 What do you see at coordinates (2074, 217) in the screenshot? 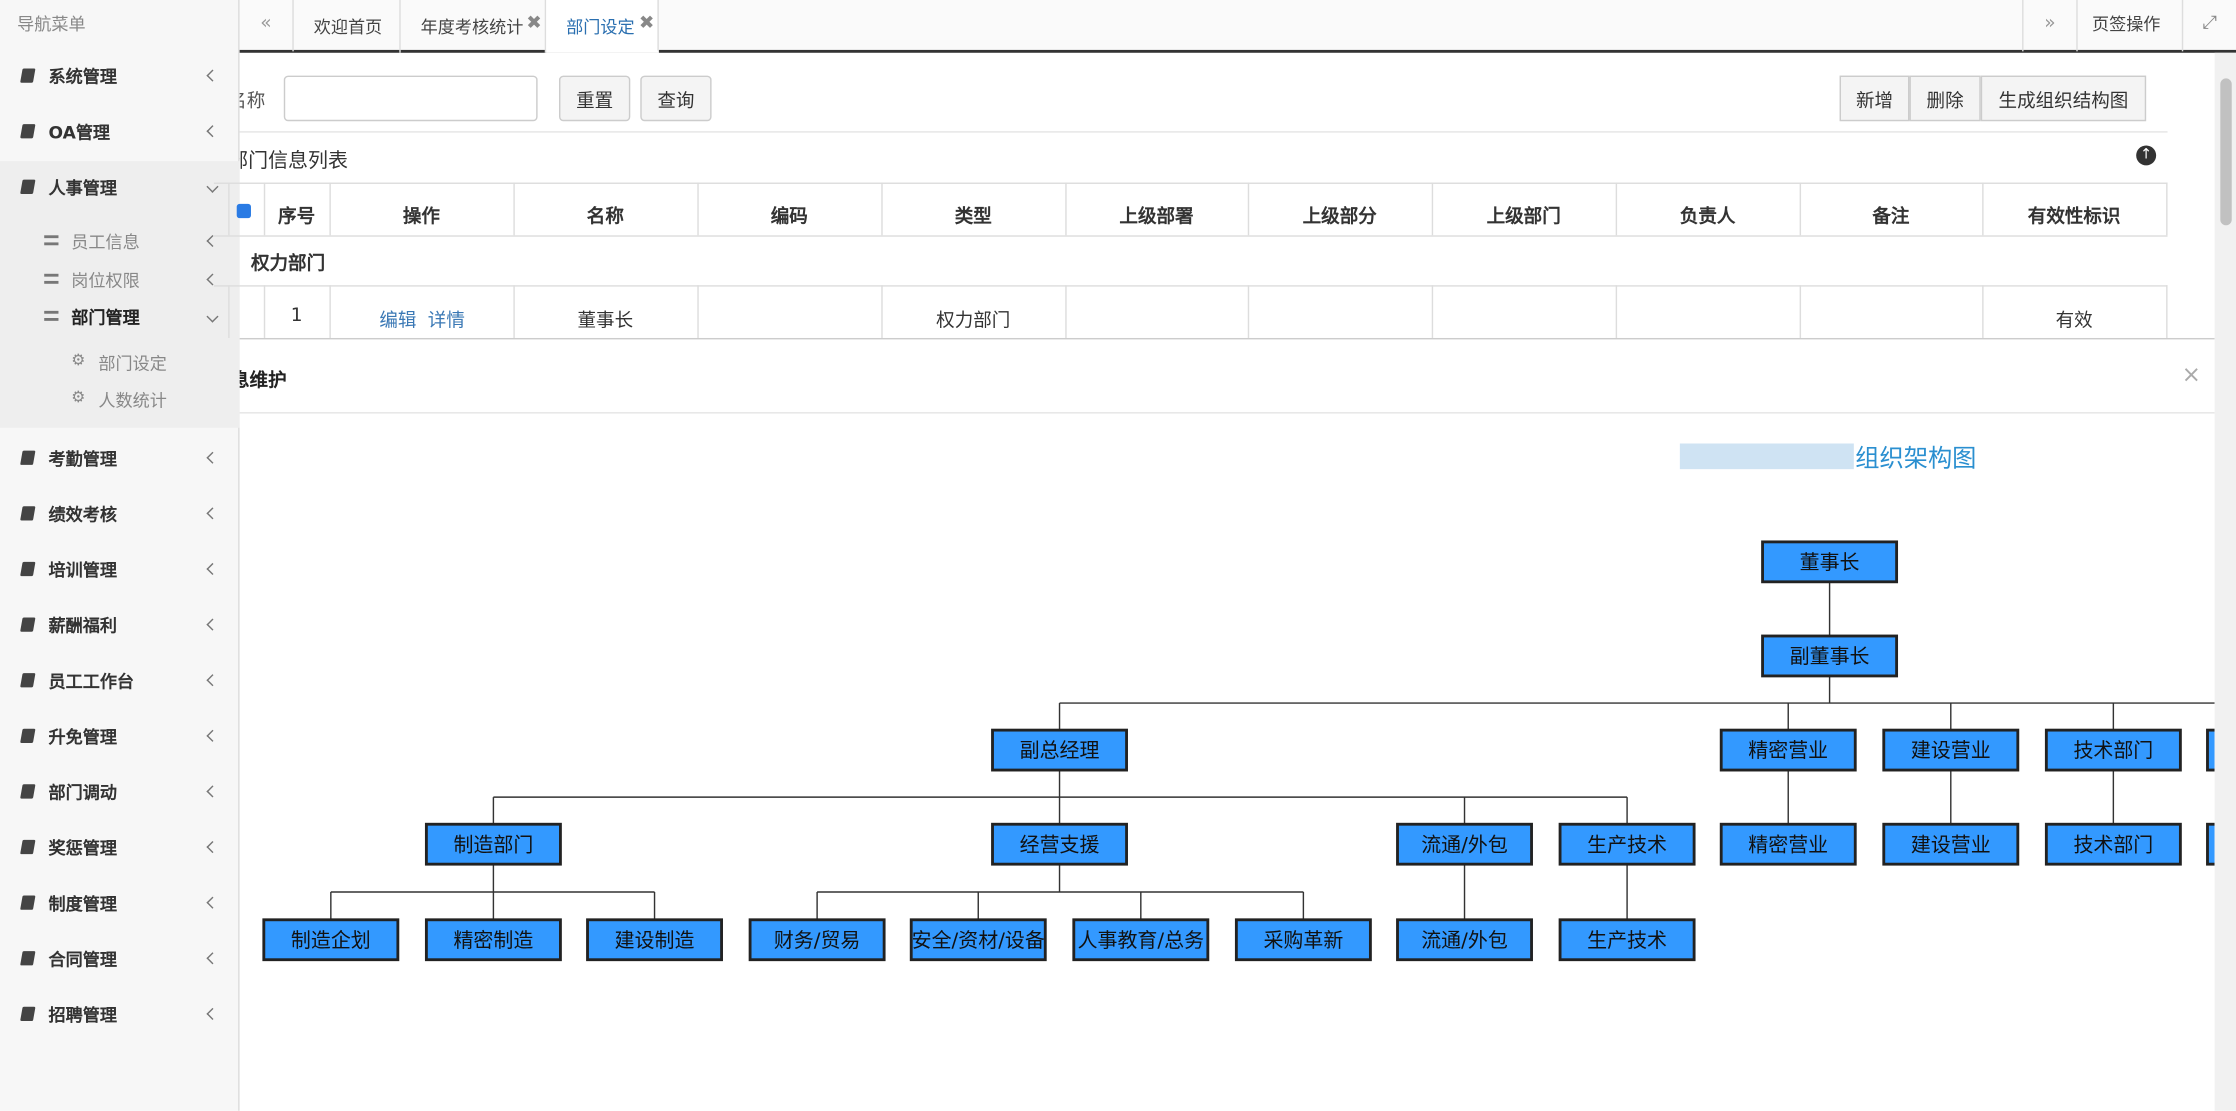
I see `column-header: 有效性标识` at bounding box center [2074, 217].